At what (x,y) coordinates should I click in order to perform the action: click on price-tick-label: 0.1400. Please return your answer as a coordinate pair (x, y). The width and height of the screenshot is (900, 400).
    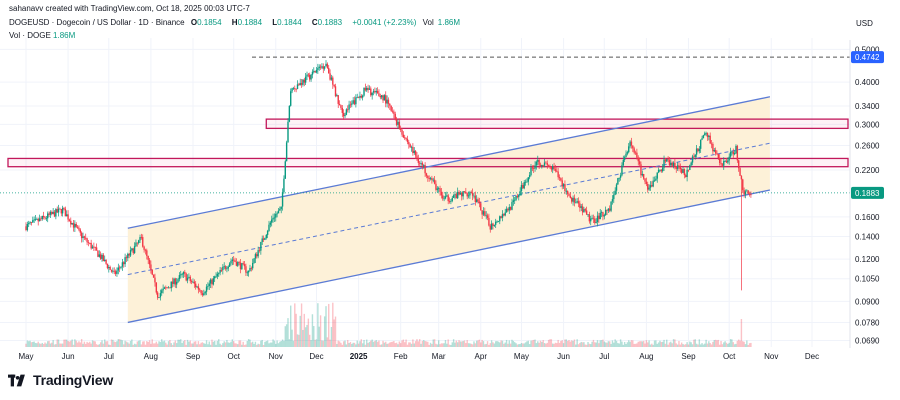
    Looking at the image, I should click on (867, 236).